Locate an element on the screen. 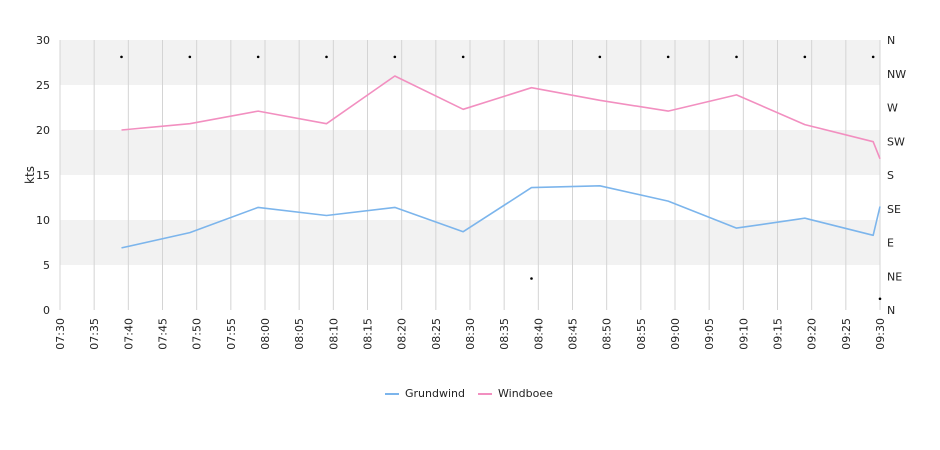 The image size is (940, 450). y-axis-left-ticks: 0 5 10 15 20 25 30 is located at coordinates (43, 175).